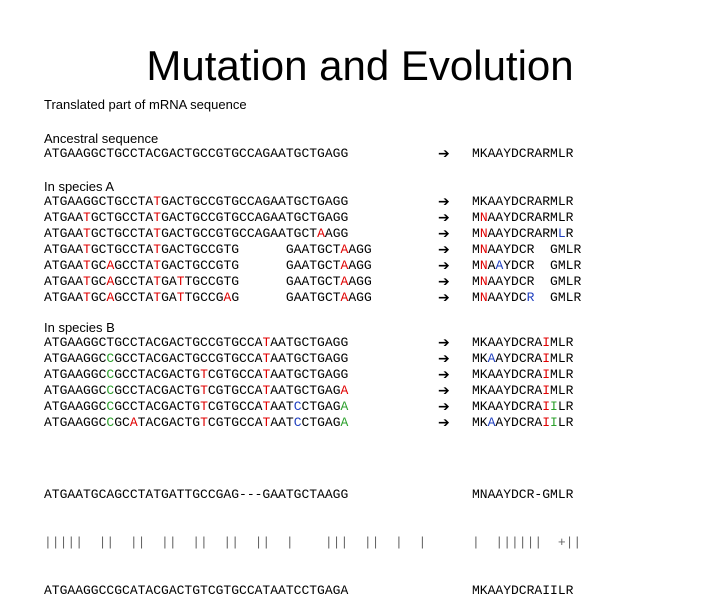 The image size is (720, 615). Describe the element at coordinates (262, 281) in the screenshot. I see `sequence-segment: TGCCGTG GAATGCT` at that location.